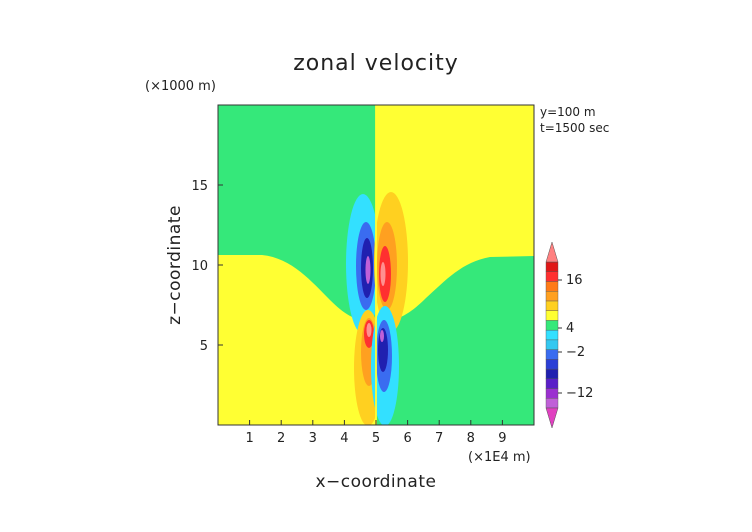 The image size is (752, 532). Describe the element at coordinates (575, 337) in the screenshot. I see `colorbar-labels: 16 4 −2 −12` at that location.